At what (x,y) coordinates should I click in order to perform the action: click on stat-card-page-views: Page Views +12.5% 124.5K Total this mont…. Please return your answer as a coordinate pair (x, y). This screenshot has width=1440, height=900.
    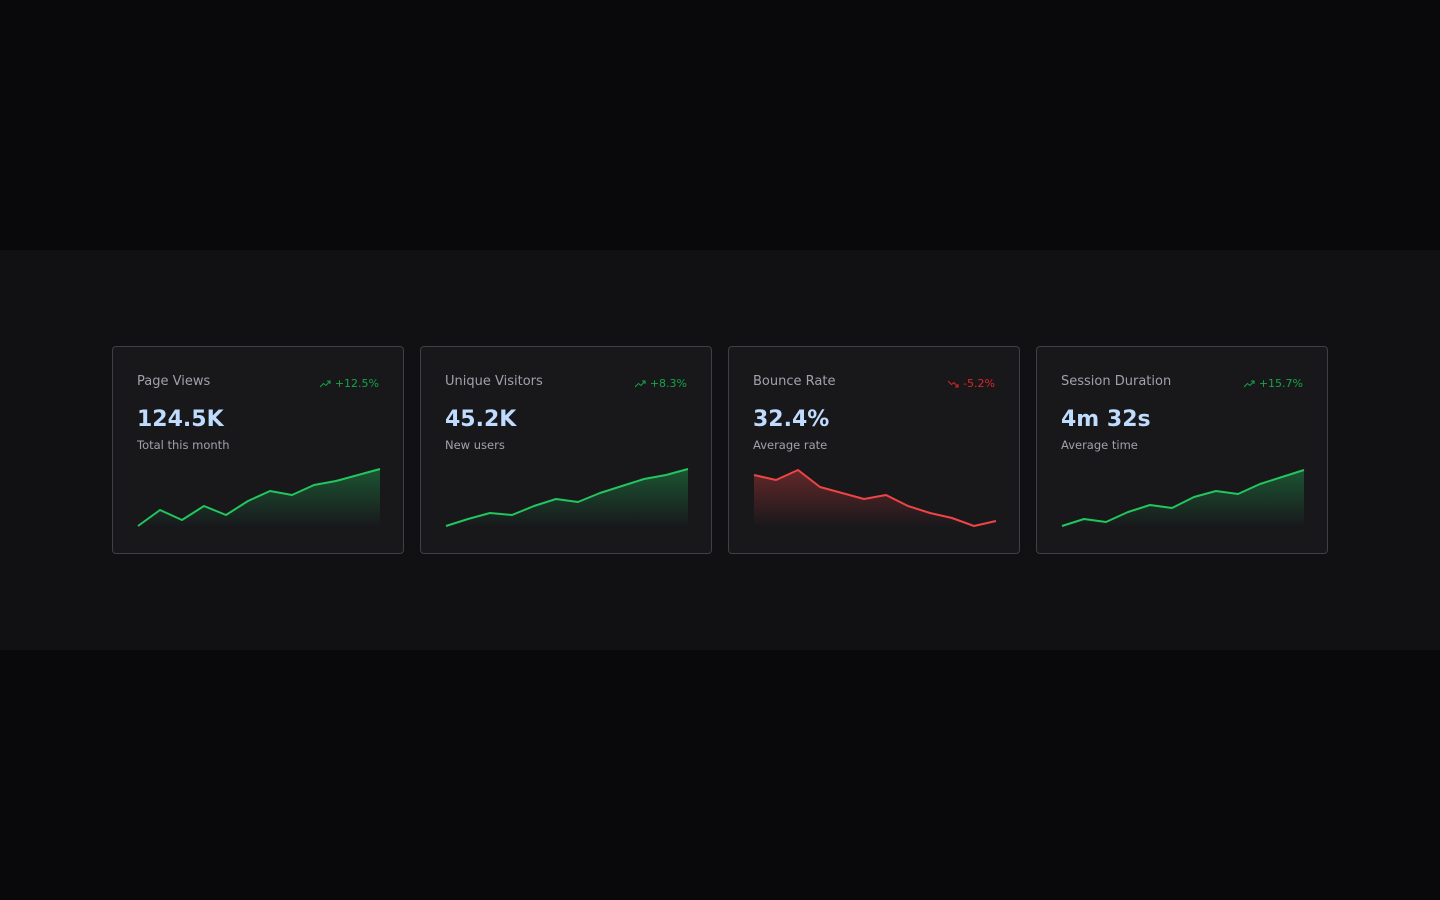
    Looking at the image, I should click on (258, 450).